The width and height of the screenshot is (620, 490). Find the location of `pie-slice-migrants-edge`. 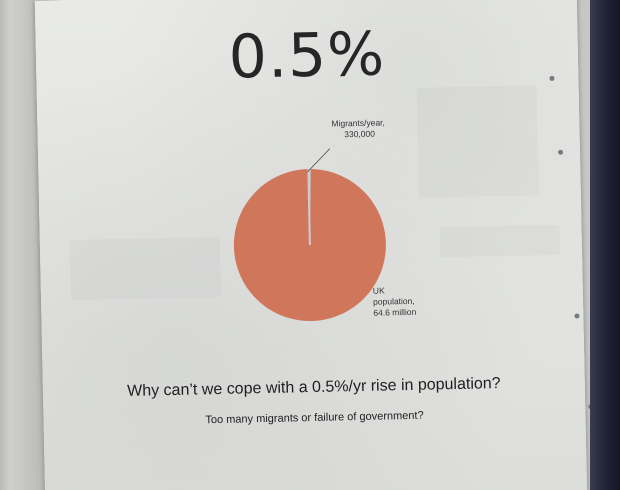

pie-slice-migrants-edge is located at coordinates (309, 207).